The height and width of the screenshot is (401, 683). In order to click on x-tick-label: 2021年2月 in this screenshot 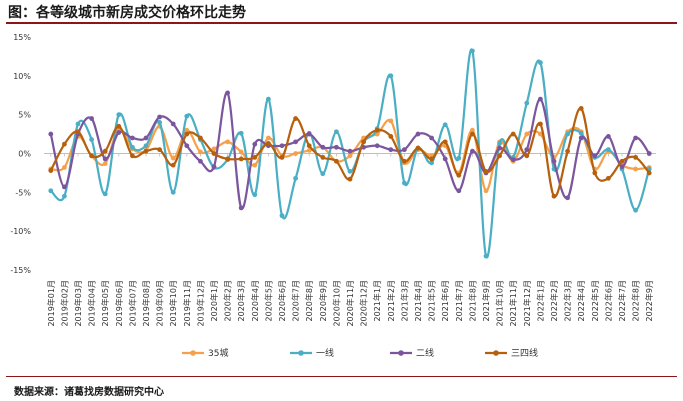, I will do `click(391, 300)`.